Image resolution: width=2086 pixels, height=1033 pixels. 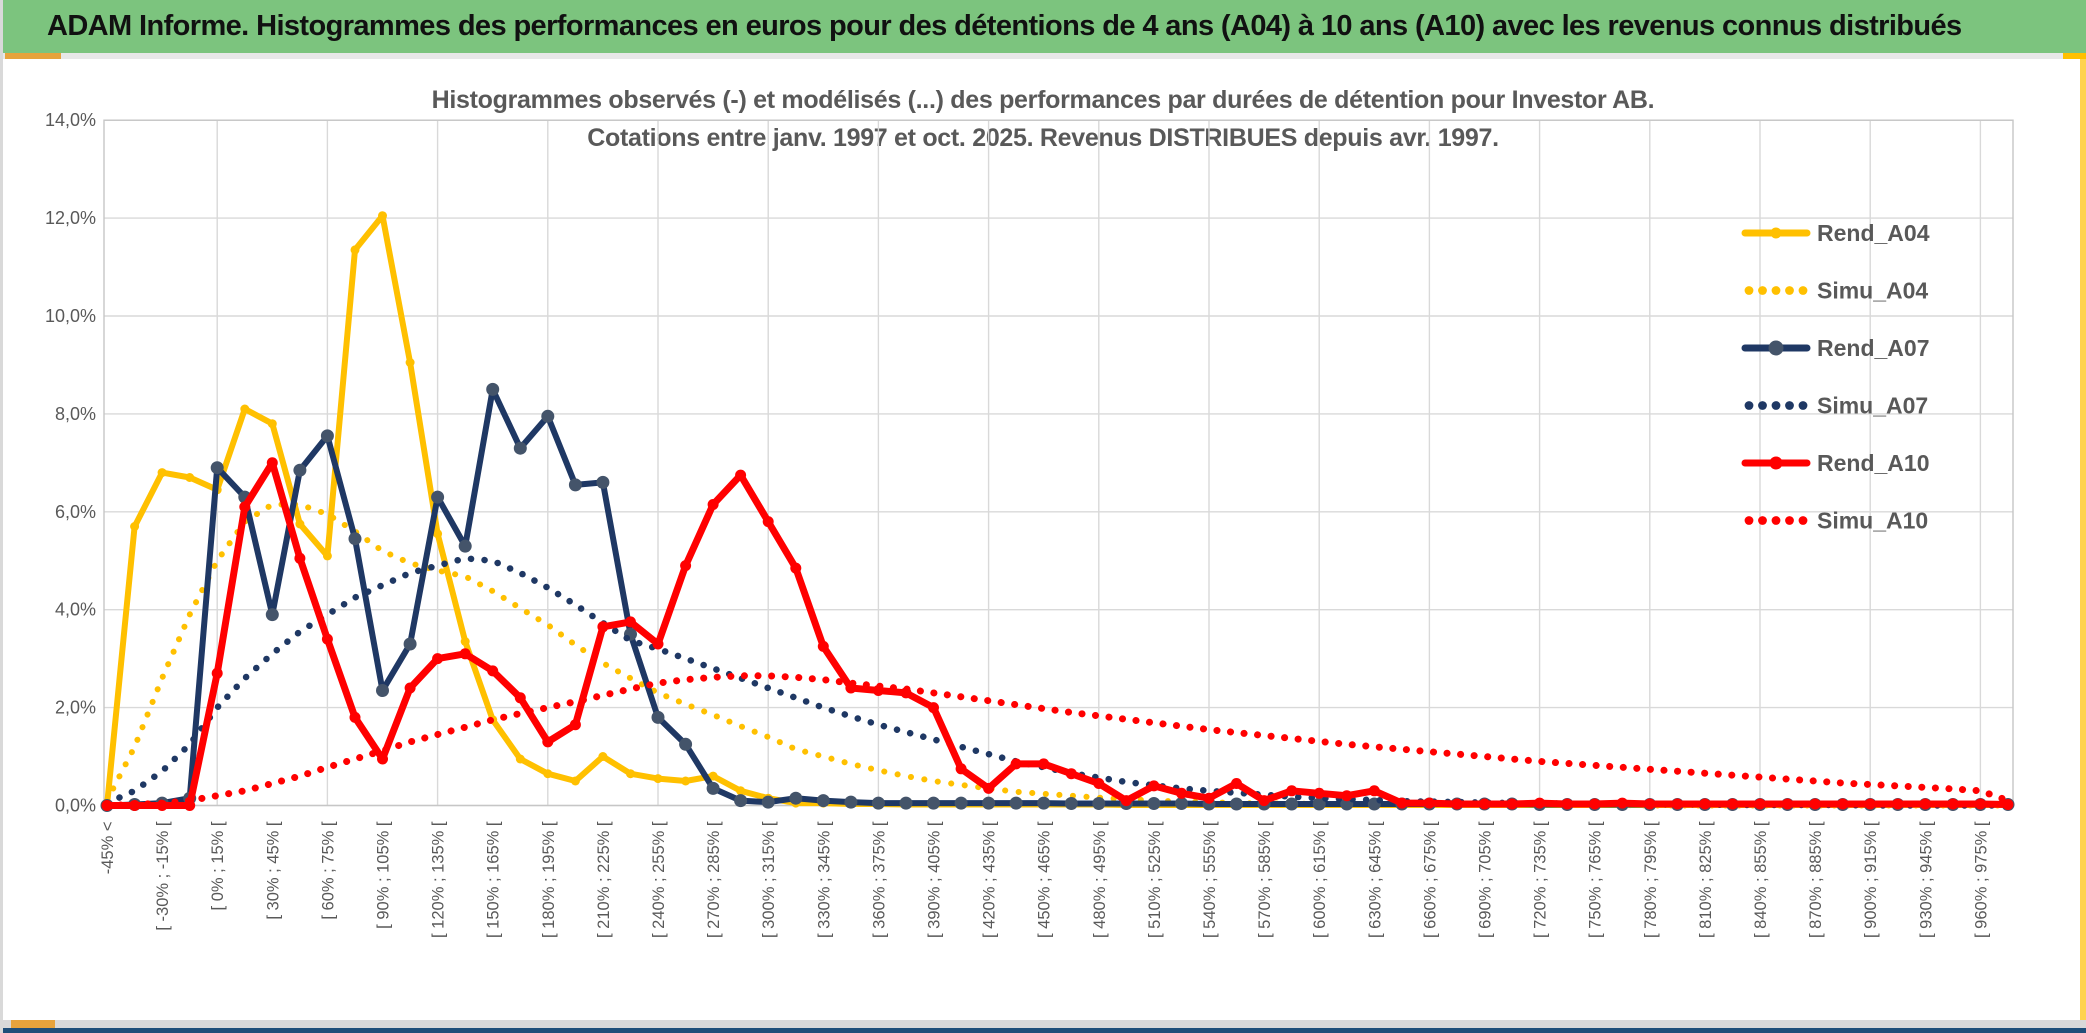 I want to click on x-axis-label: [ 0% ; 15% [, so click(x=218, y=865).